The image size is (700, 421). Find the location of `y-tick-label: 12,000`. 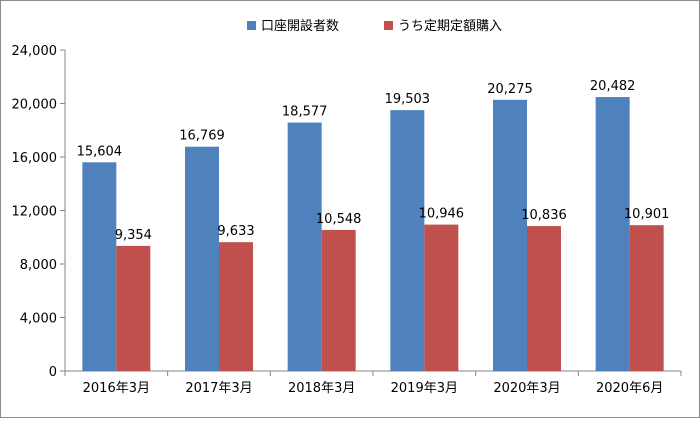

y-tick-label: 12,000 is located at coordinates (35, 212).